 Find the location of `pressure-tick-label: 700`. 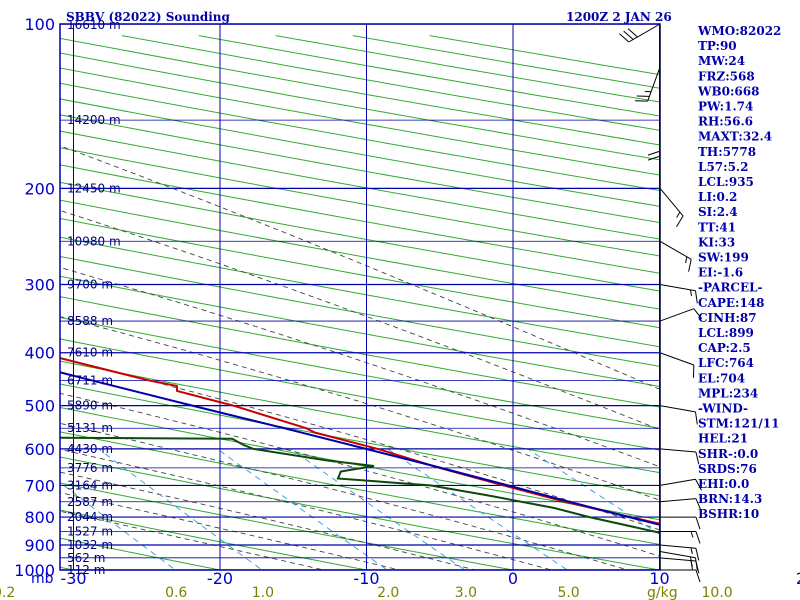

pressure-tick-label: 700 is located at coordinates (39, 485).